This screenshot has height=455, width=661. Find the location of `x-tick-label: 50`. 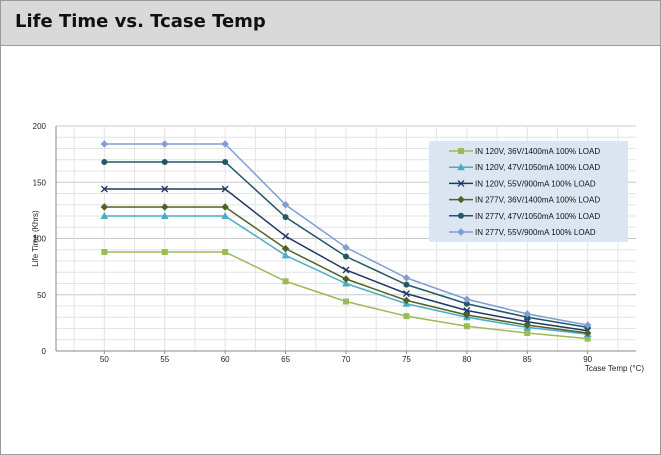

x-tick-label: 50 is located at coordinates (104, 359).